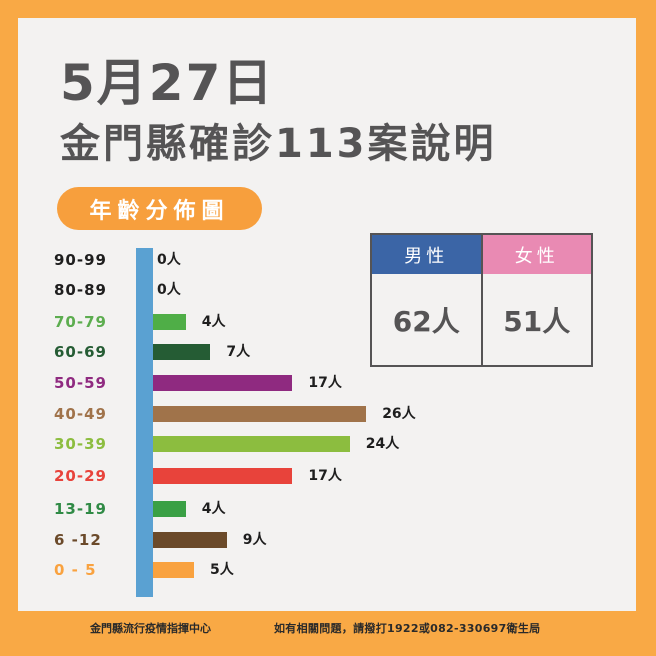 This screenshot has height=656, width=656. I want to click on age-group-label: 70-79, so click(80, 322).